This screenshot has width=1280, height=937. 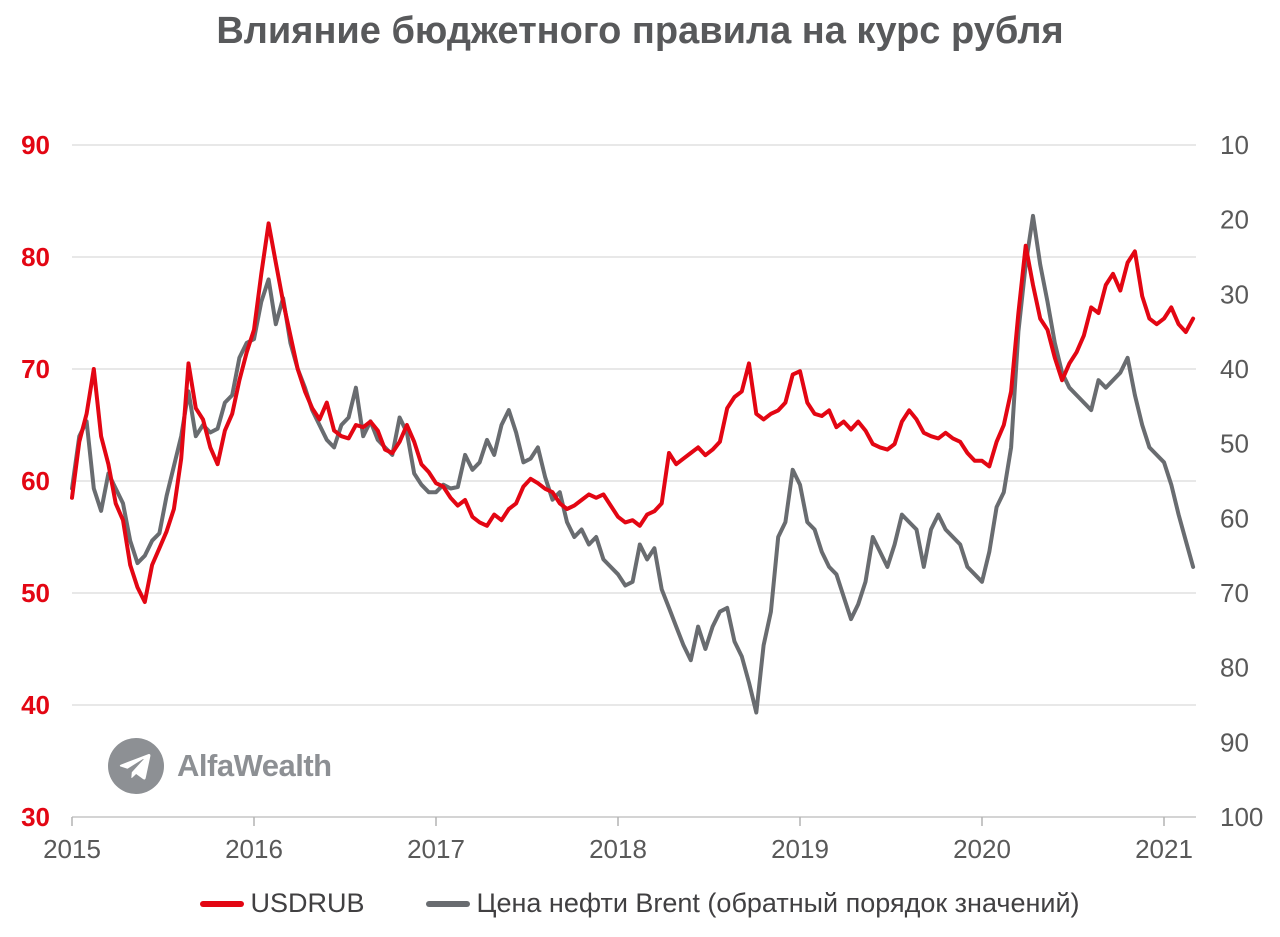 I want to click on left-axis-label-70: 70, so click(x=35, y=369).